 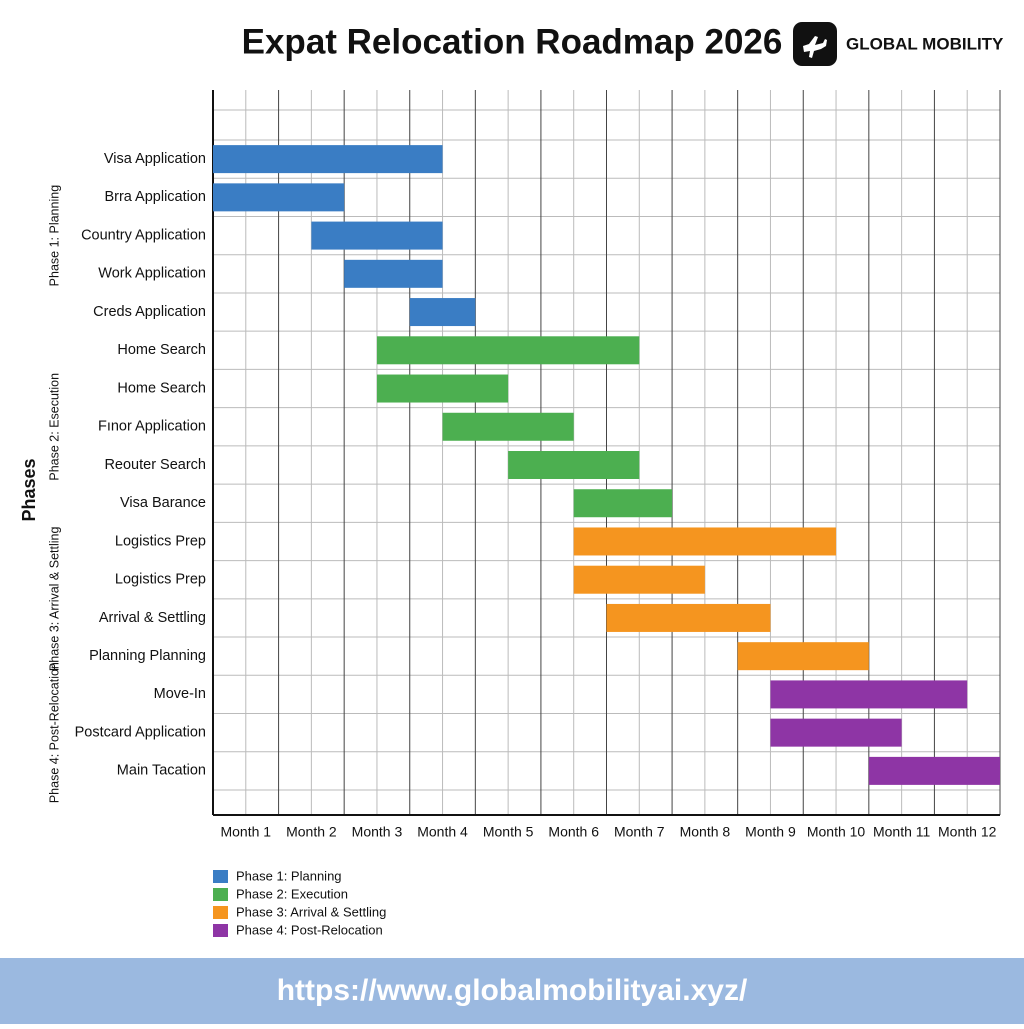 What do you see at coordinates (705, 832) in the screenshot?
I see `x-tick-label: Month 8` at bounding box center [705, 832].